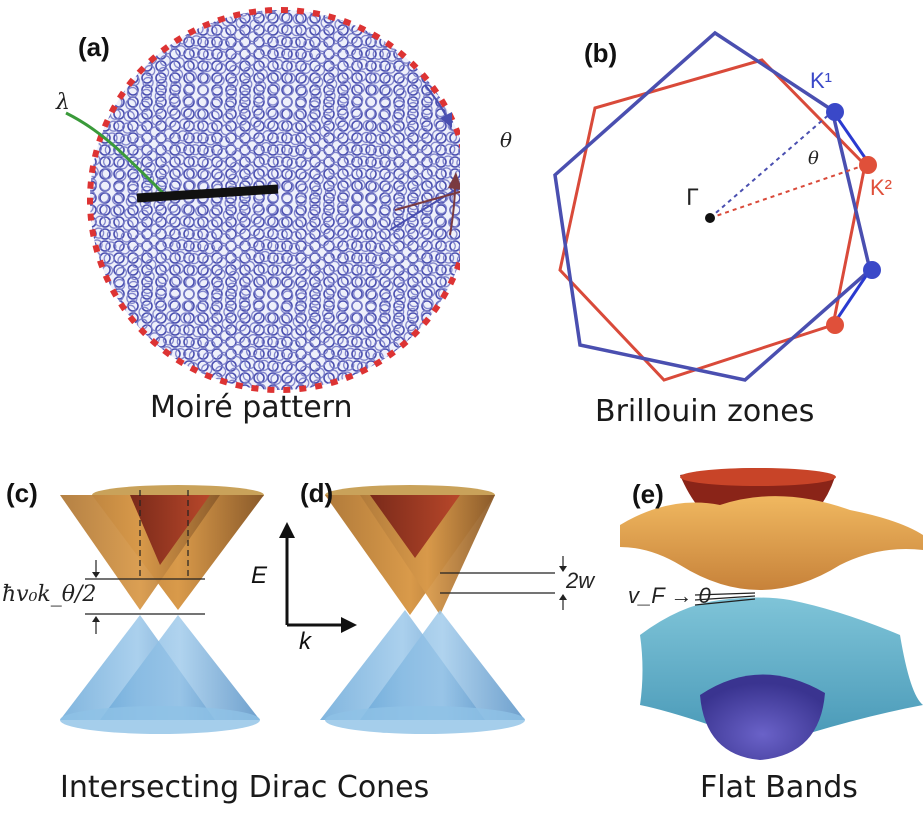 Image resolution: width=923 pixels, height=816 pixels. I want to click on dirac-caption: Intersecting Dirac Cones, so click(245, 787).